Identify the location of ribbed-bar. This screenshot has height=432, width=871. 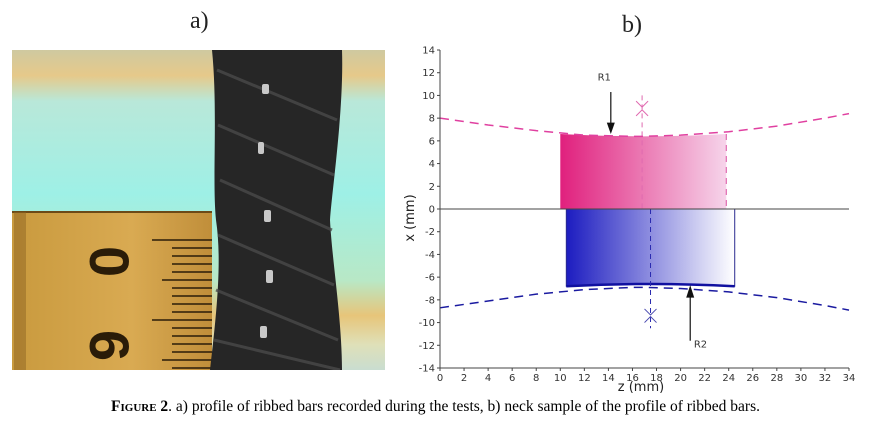
(276, 210).